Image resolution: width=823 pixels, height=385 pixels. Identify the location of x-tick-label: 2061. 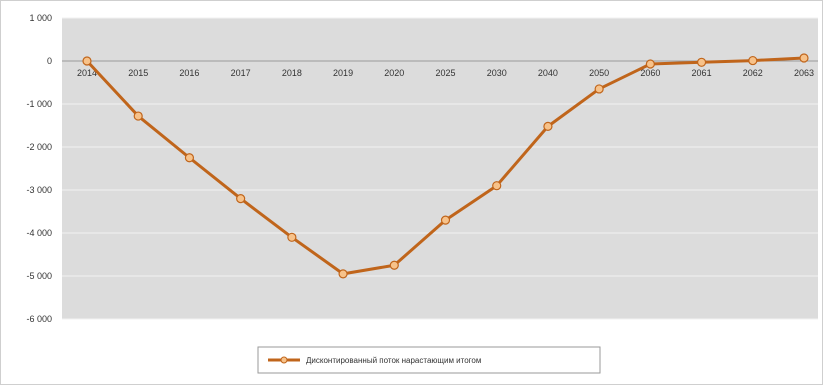
(702, 73).